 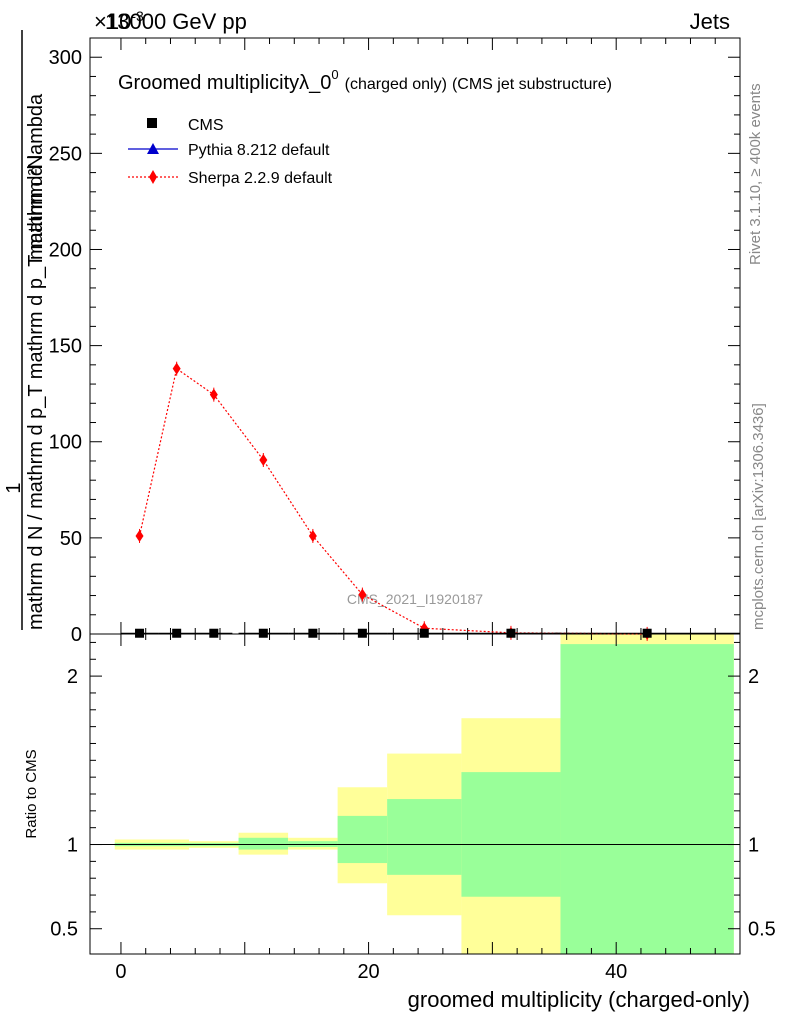 What do you see at coordinates (206, 125) in the screenshot?
I see `legend-cms-label: CMS` at bounding box center [206, 125].